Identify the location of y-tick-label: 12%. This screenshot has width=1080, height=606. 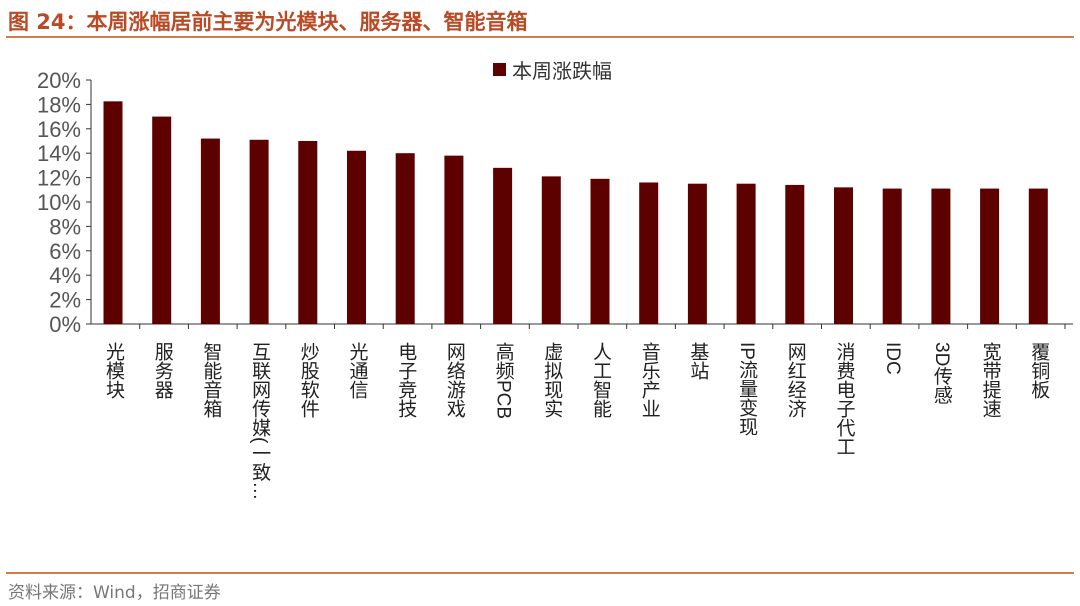
(59, 178).